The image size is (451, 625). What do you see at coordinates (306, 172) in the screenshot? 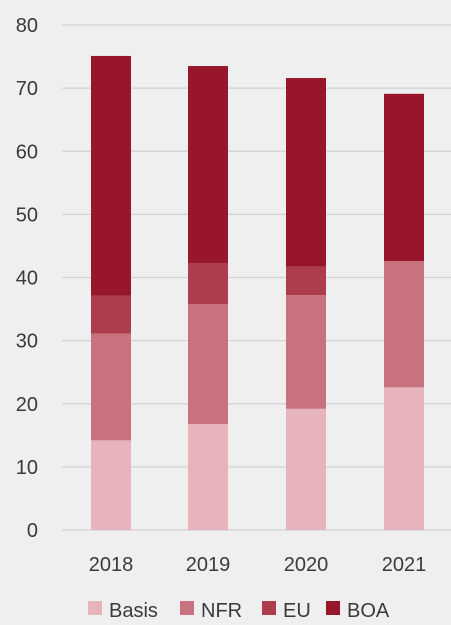
I see `bar-2020-boa` at bounding box center [306, 172].